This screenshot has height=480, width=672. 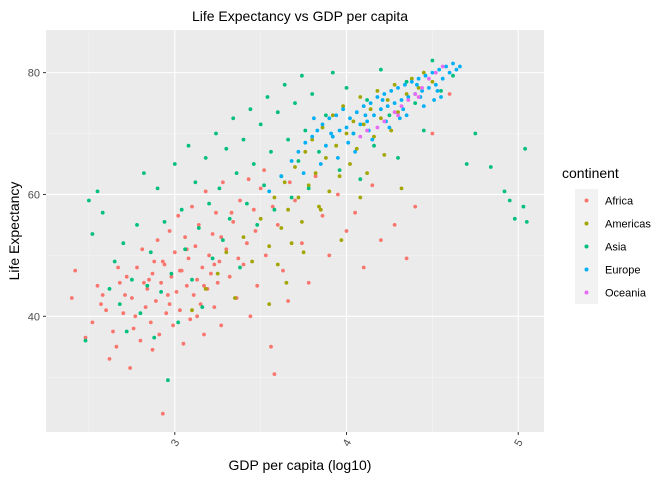 I want to click on legend-label-africa: Africa, so click(x=619, y=202).